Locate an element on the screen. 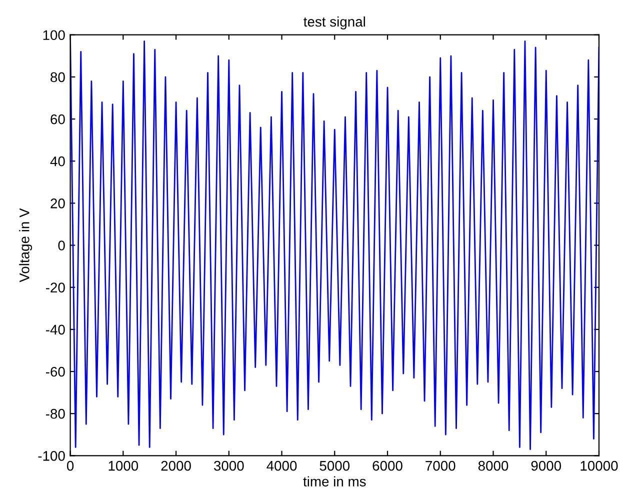 Image resolution: width=622 pixels, height=498 pixels. x-tick-label: 7000 is located at coordinates (441, 465).